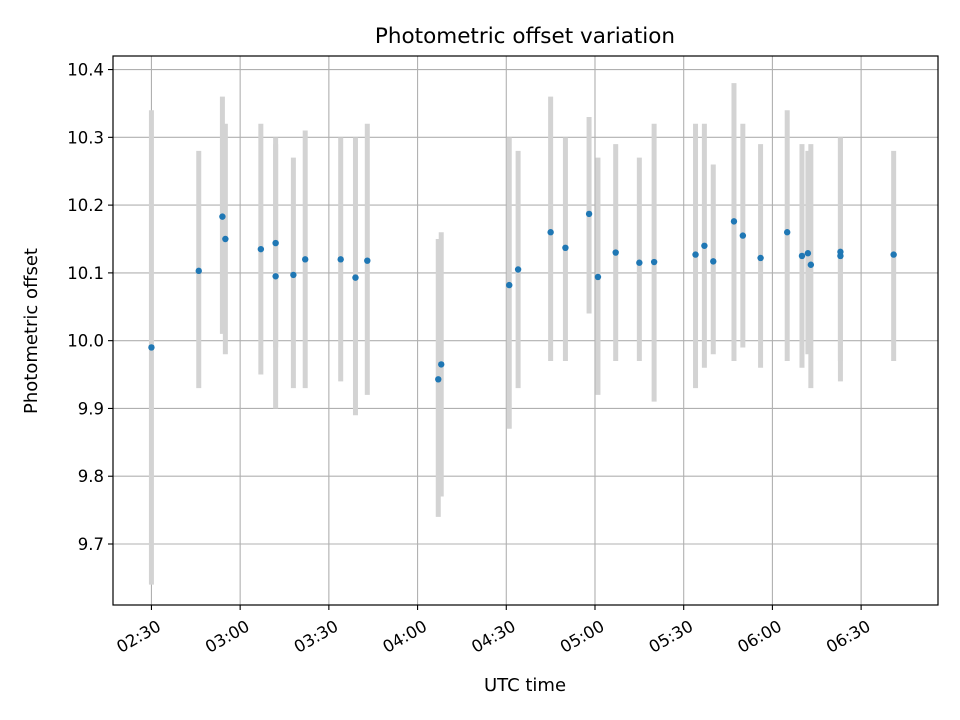  Describe the element at coordinates (91, 544) in the screenshot. I see `y-tick-label: 9.7` at that location.